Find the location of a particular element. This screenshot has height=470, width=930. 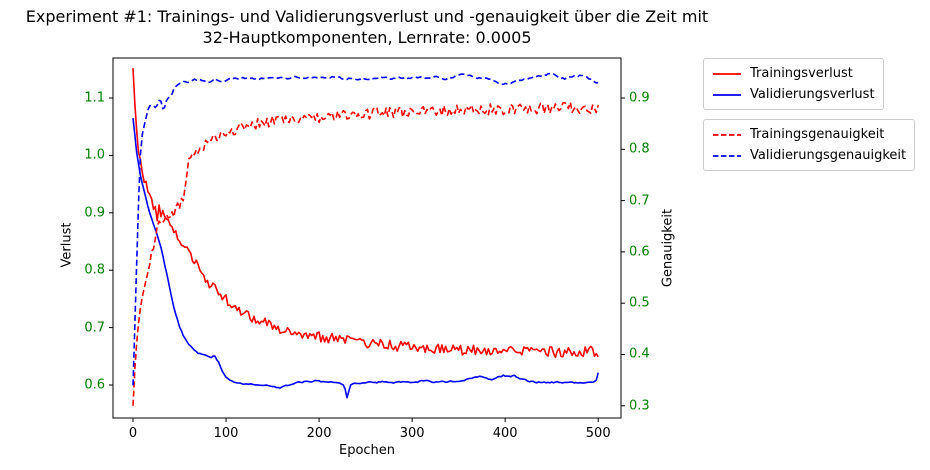

y-right-tick-label: 0.8 is located at coordinates (639, 149).